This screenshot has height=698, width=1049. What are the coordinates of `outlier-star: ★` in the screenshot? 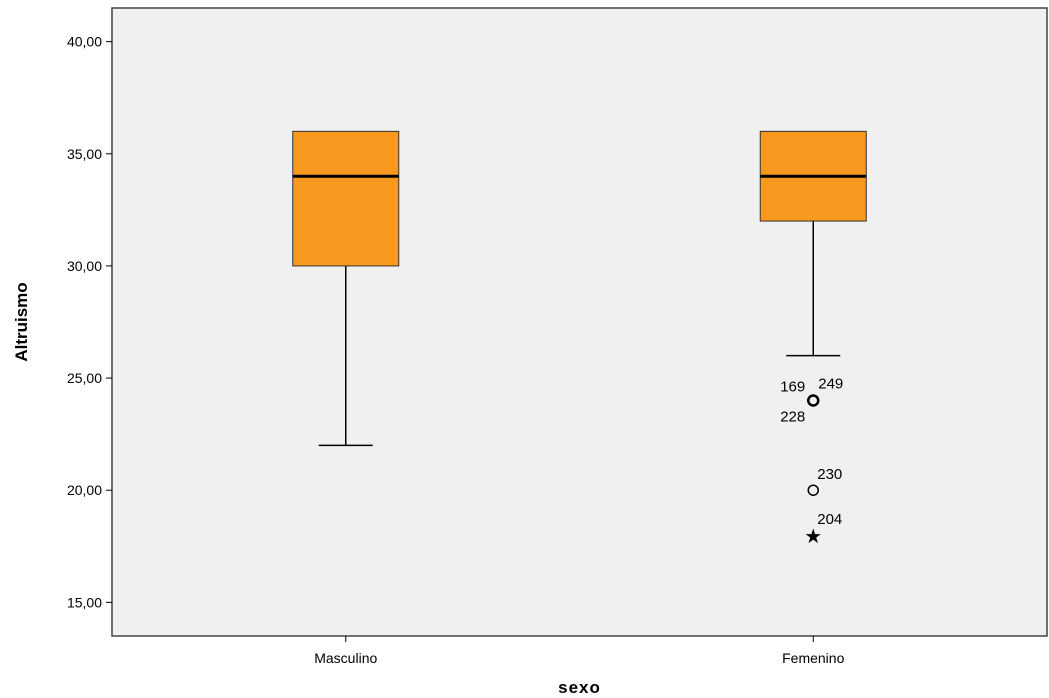 It's located at (813, 536).